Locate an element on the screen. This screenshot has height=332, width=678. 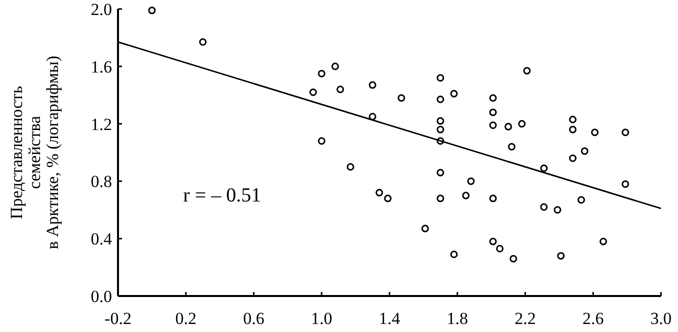
y-tick-label: 0.0 is located at coordinates (101, 296).